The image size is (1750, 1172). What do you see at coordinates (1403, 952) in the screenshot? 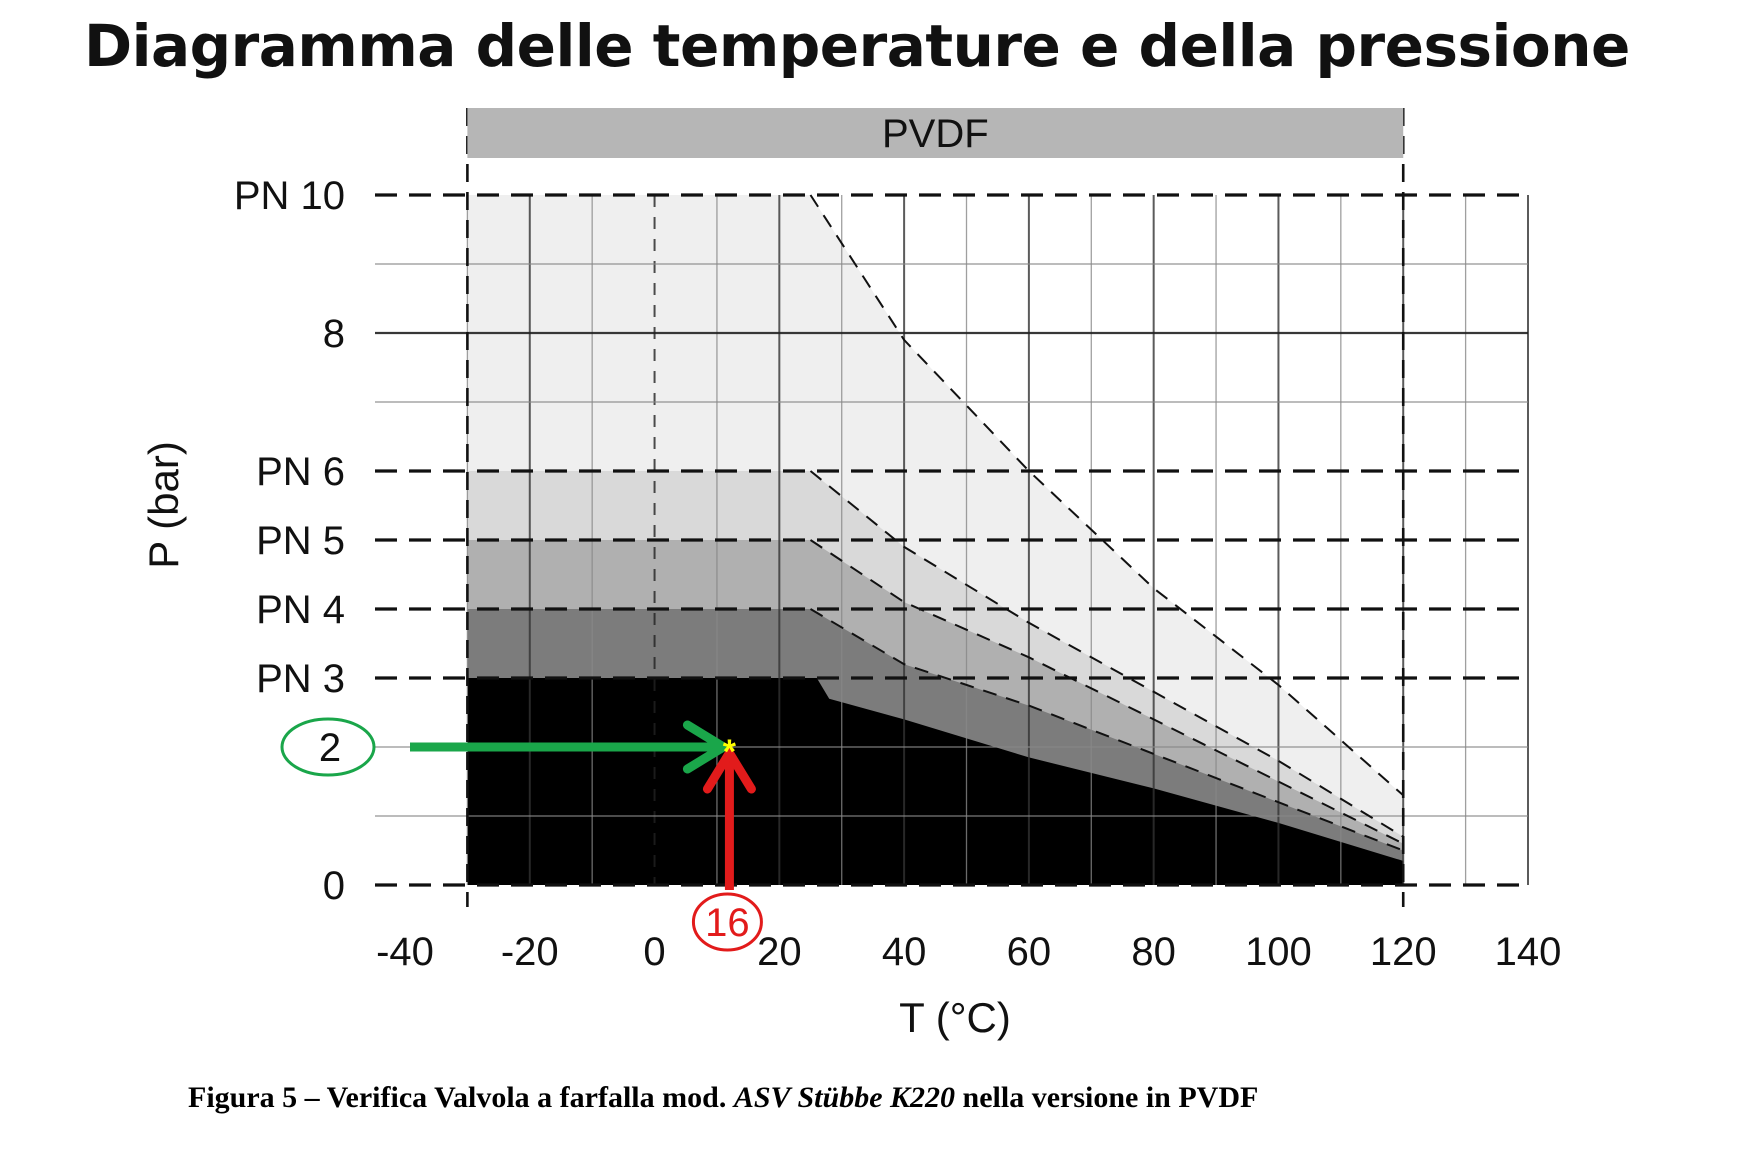
I see `x-tick-label: 120` at bounding box center [1403, 952].